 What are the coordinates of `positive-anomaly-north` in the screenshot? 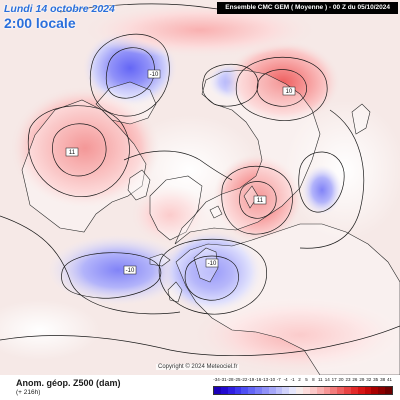 It's located at (200, 30).